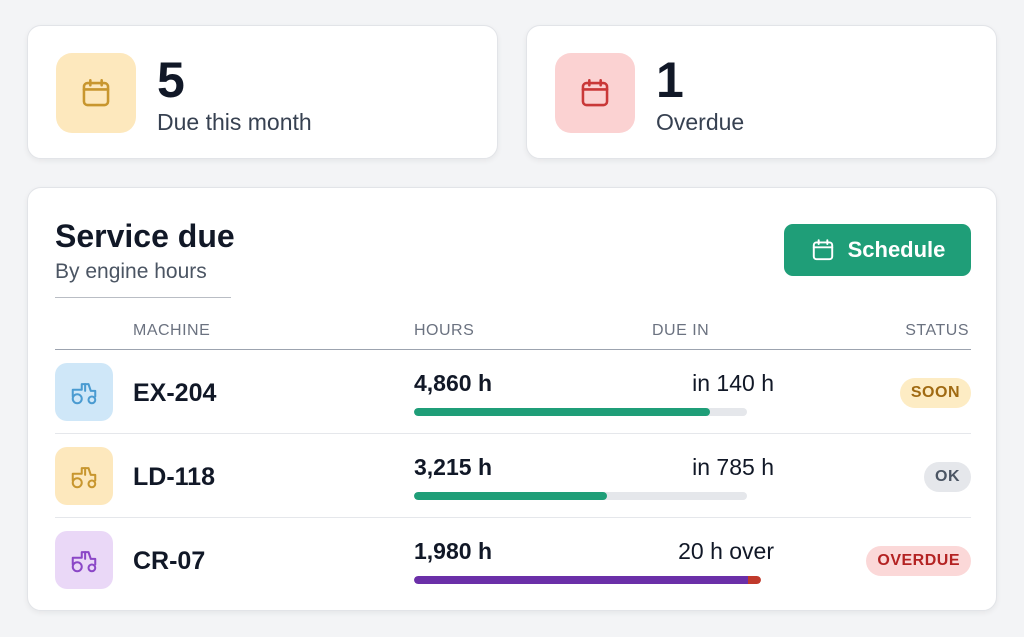 Image resolution: width=1024 pixels, height=637 pixels. Describe the element at coordinates (175, 393) in the screenshot. I see `machine-name: EX-204` at that location.